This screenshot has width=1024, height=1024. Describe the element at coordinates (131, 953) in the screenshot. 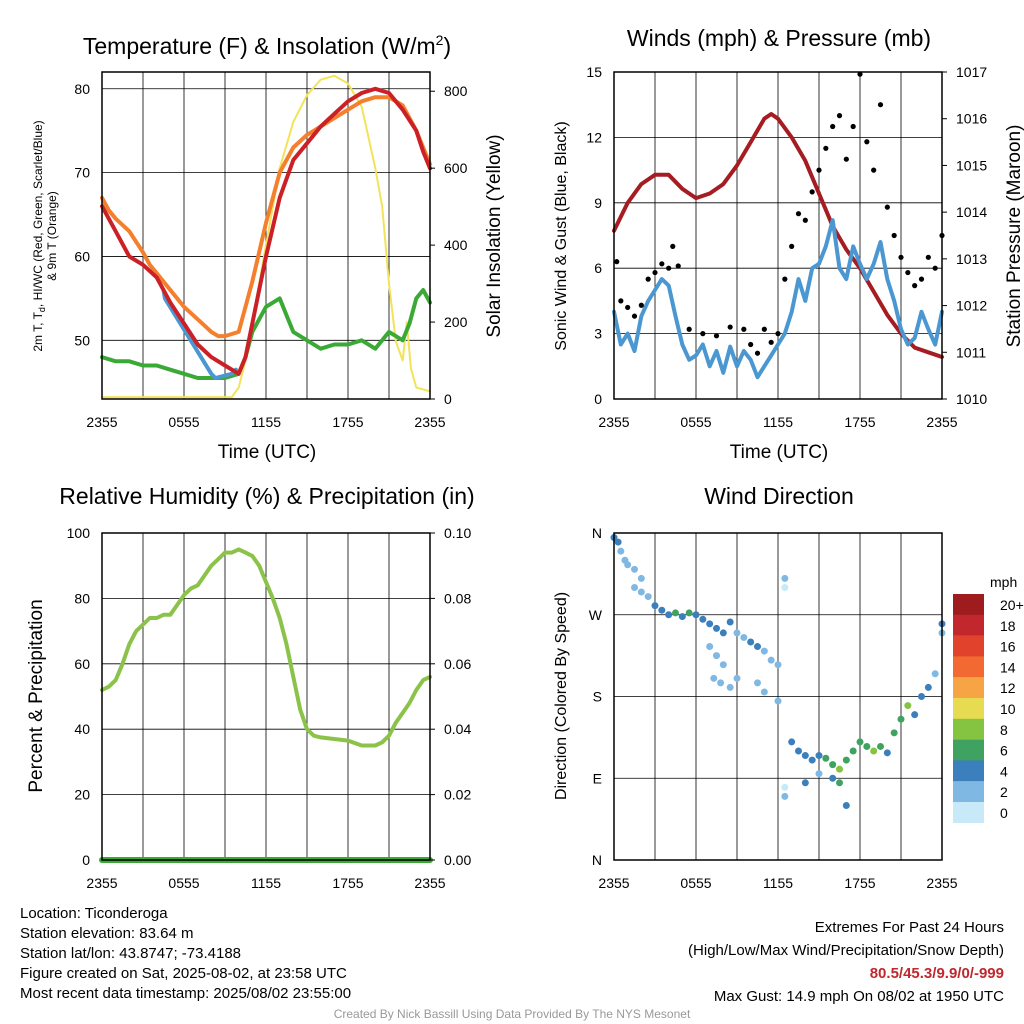

I see `station-latlon: Station lat/lon: 43.8747; -73.4188` at that location.